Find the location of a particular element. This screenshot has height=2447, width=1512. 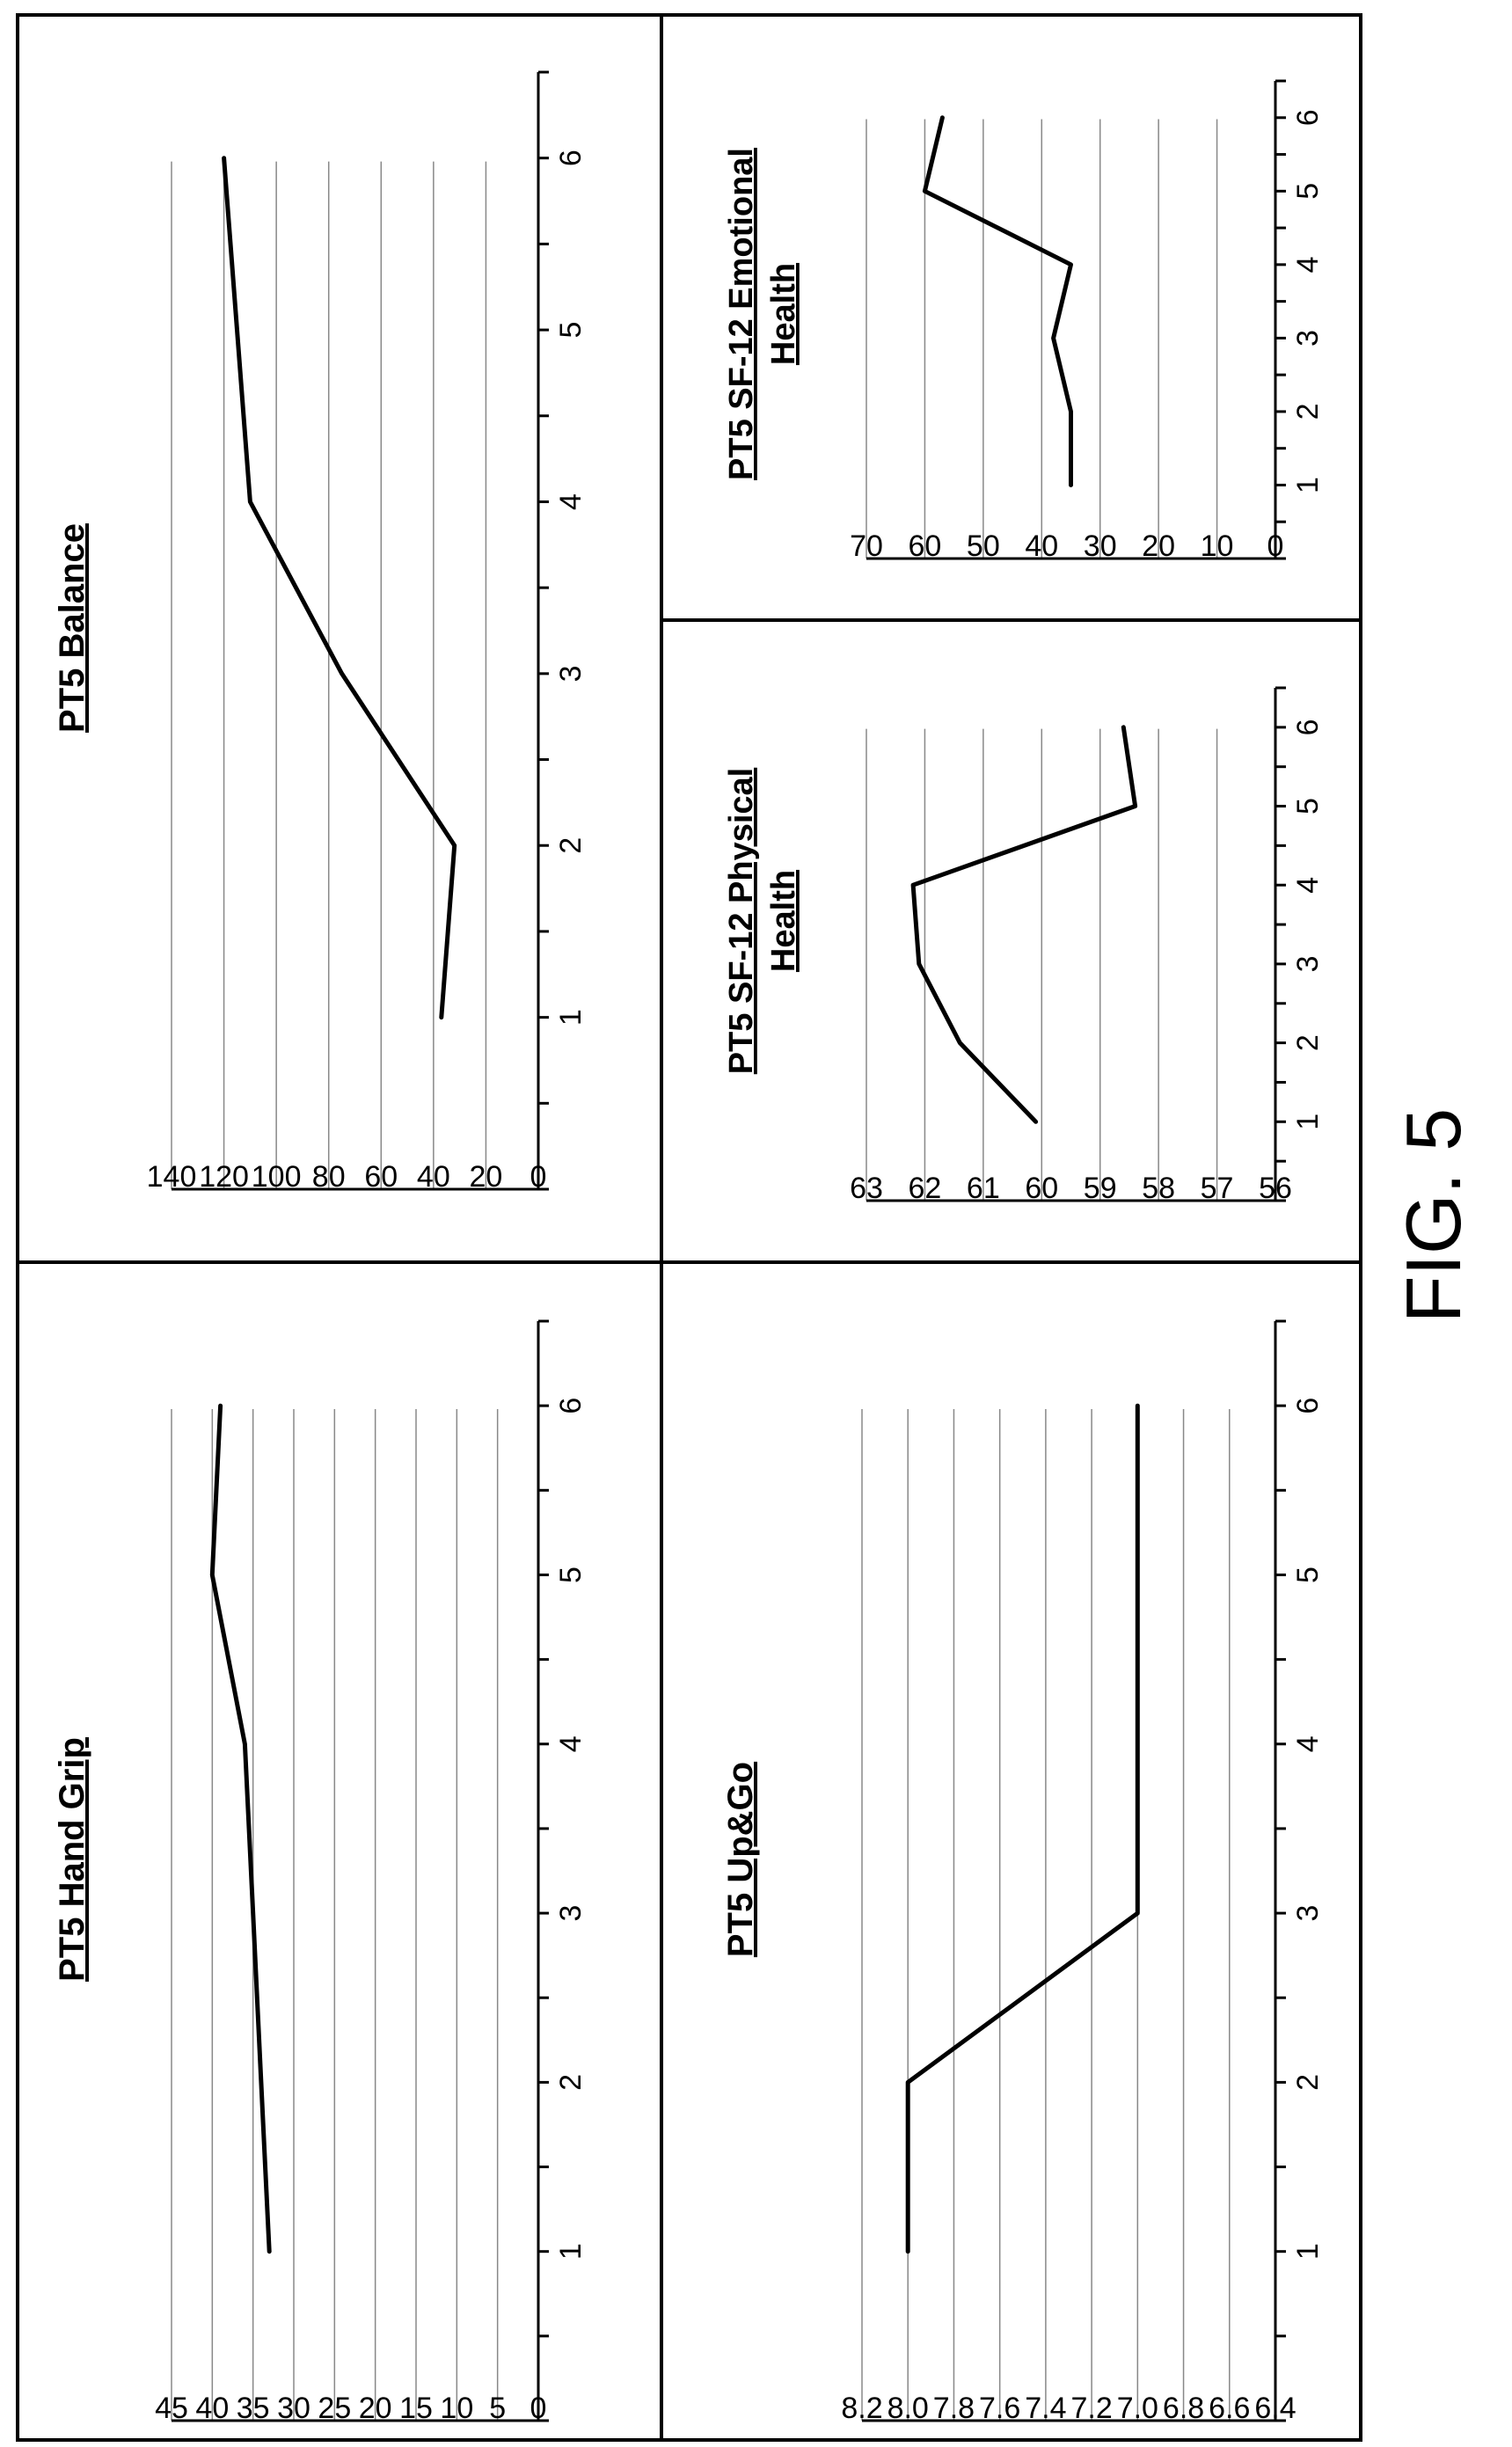

up-go-title: PT5 Up&Go is located at coordinates (740, 1859).